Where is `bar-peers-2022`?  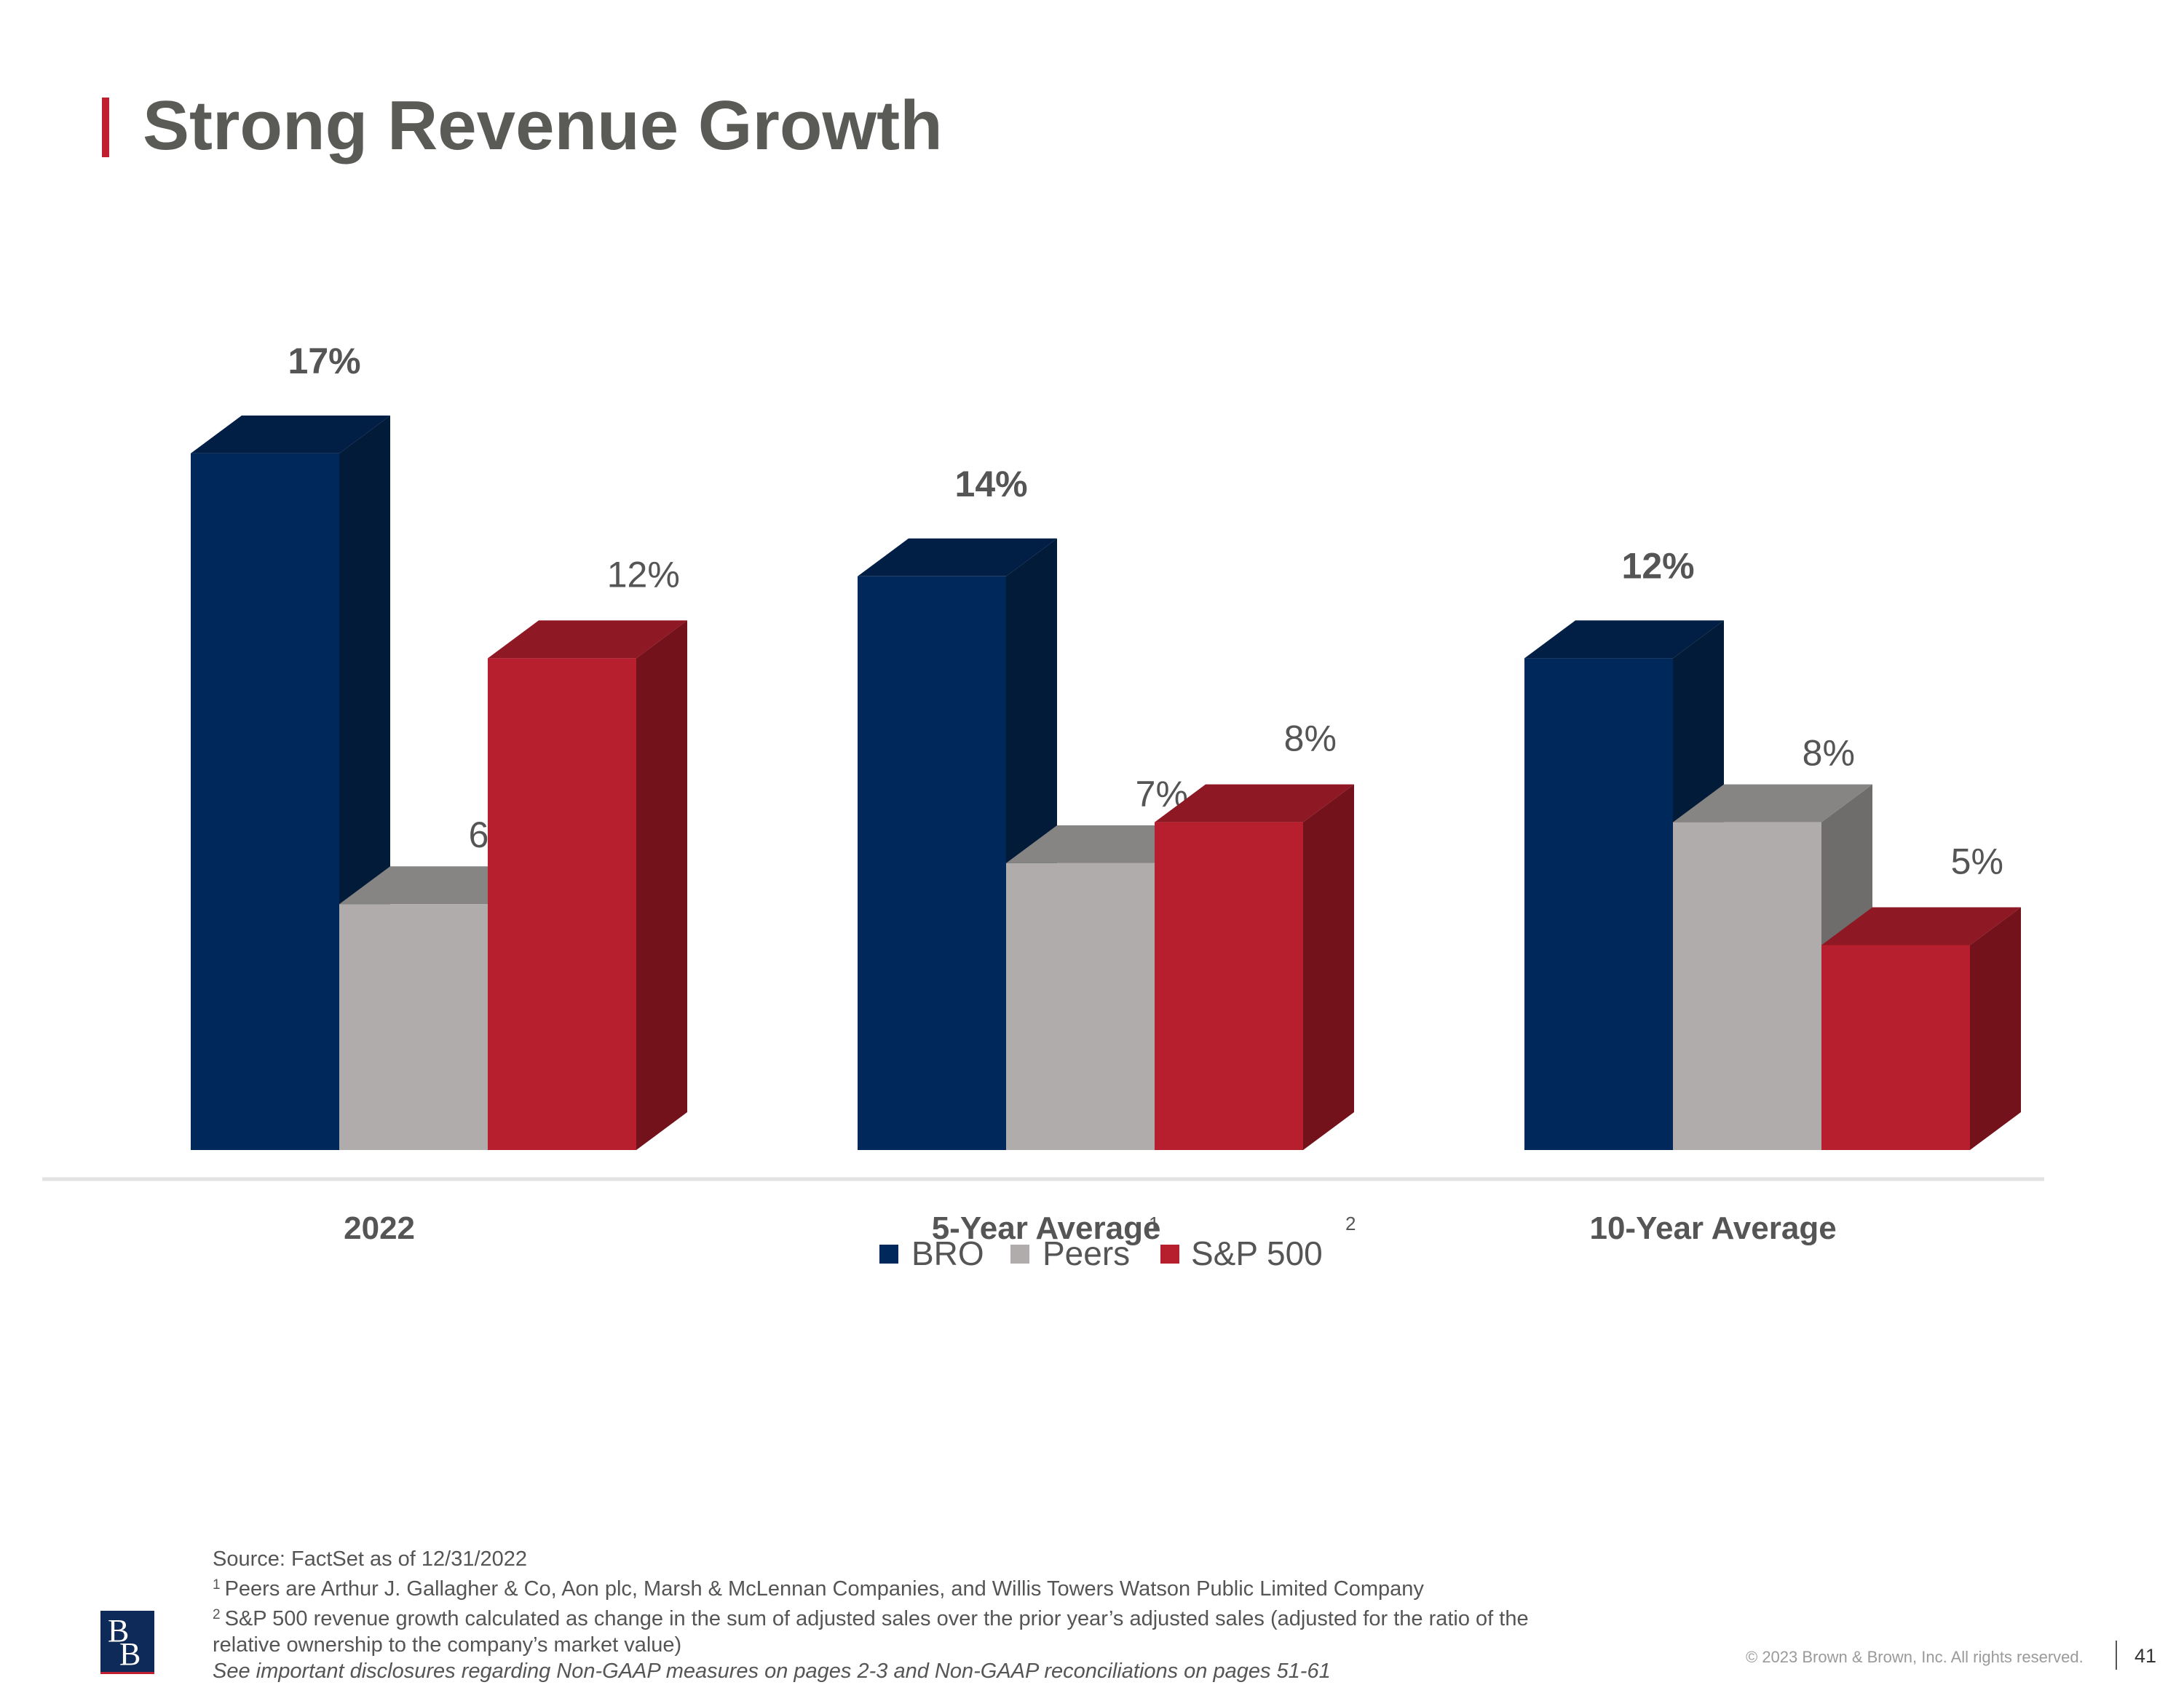
bar-peers-2022 is located at coordinates (413, 1027).